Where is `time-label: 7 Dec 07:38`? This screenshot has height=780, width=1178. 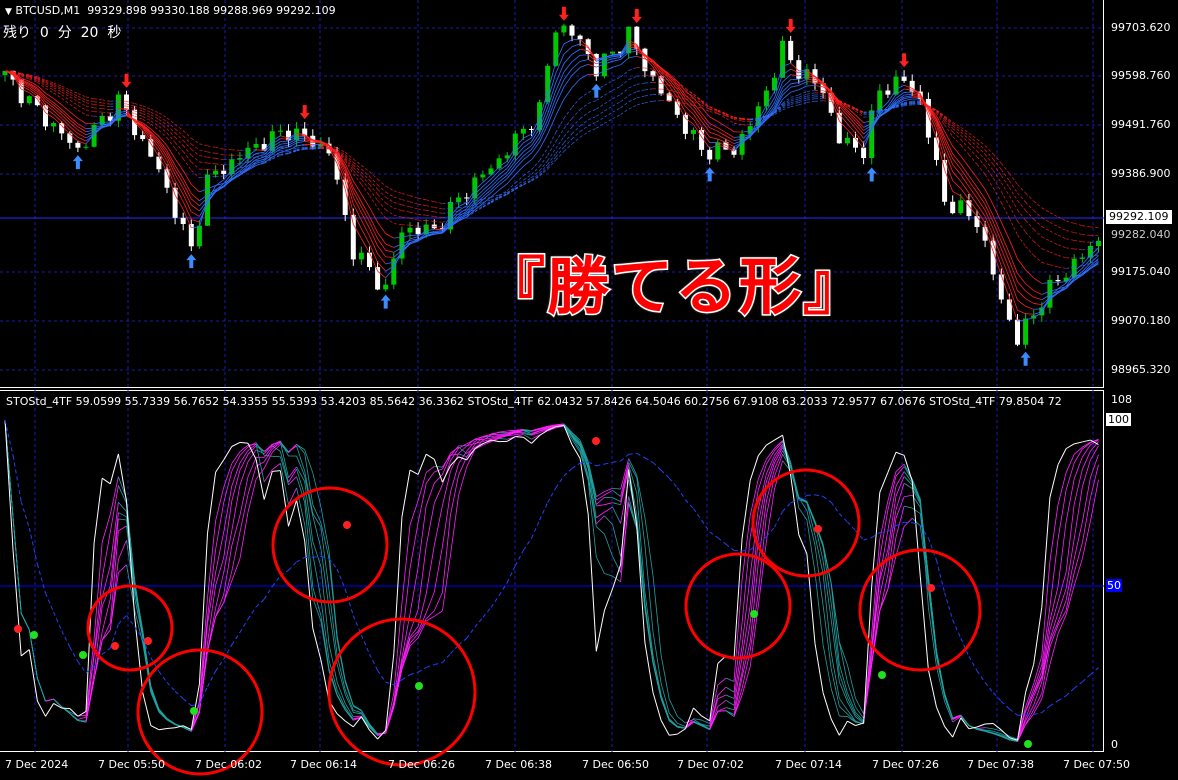 time-label: 7 Dec 07:38 is located at coordinates (1000, 764).